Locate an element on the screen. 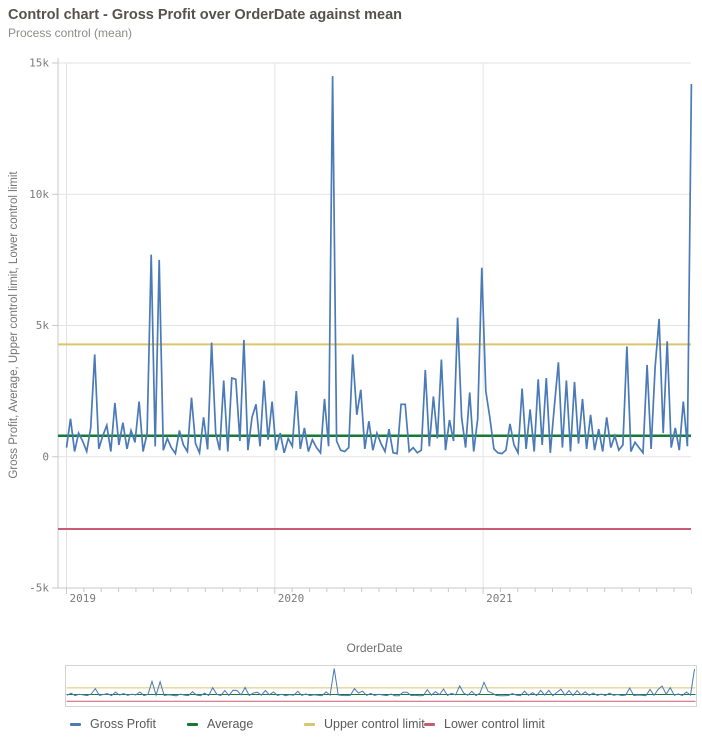 The height and width of the screenshot is (742, 702). legend-label: Average is located at coordinates (230, 724).